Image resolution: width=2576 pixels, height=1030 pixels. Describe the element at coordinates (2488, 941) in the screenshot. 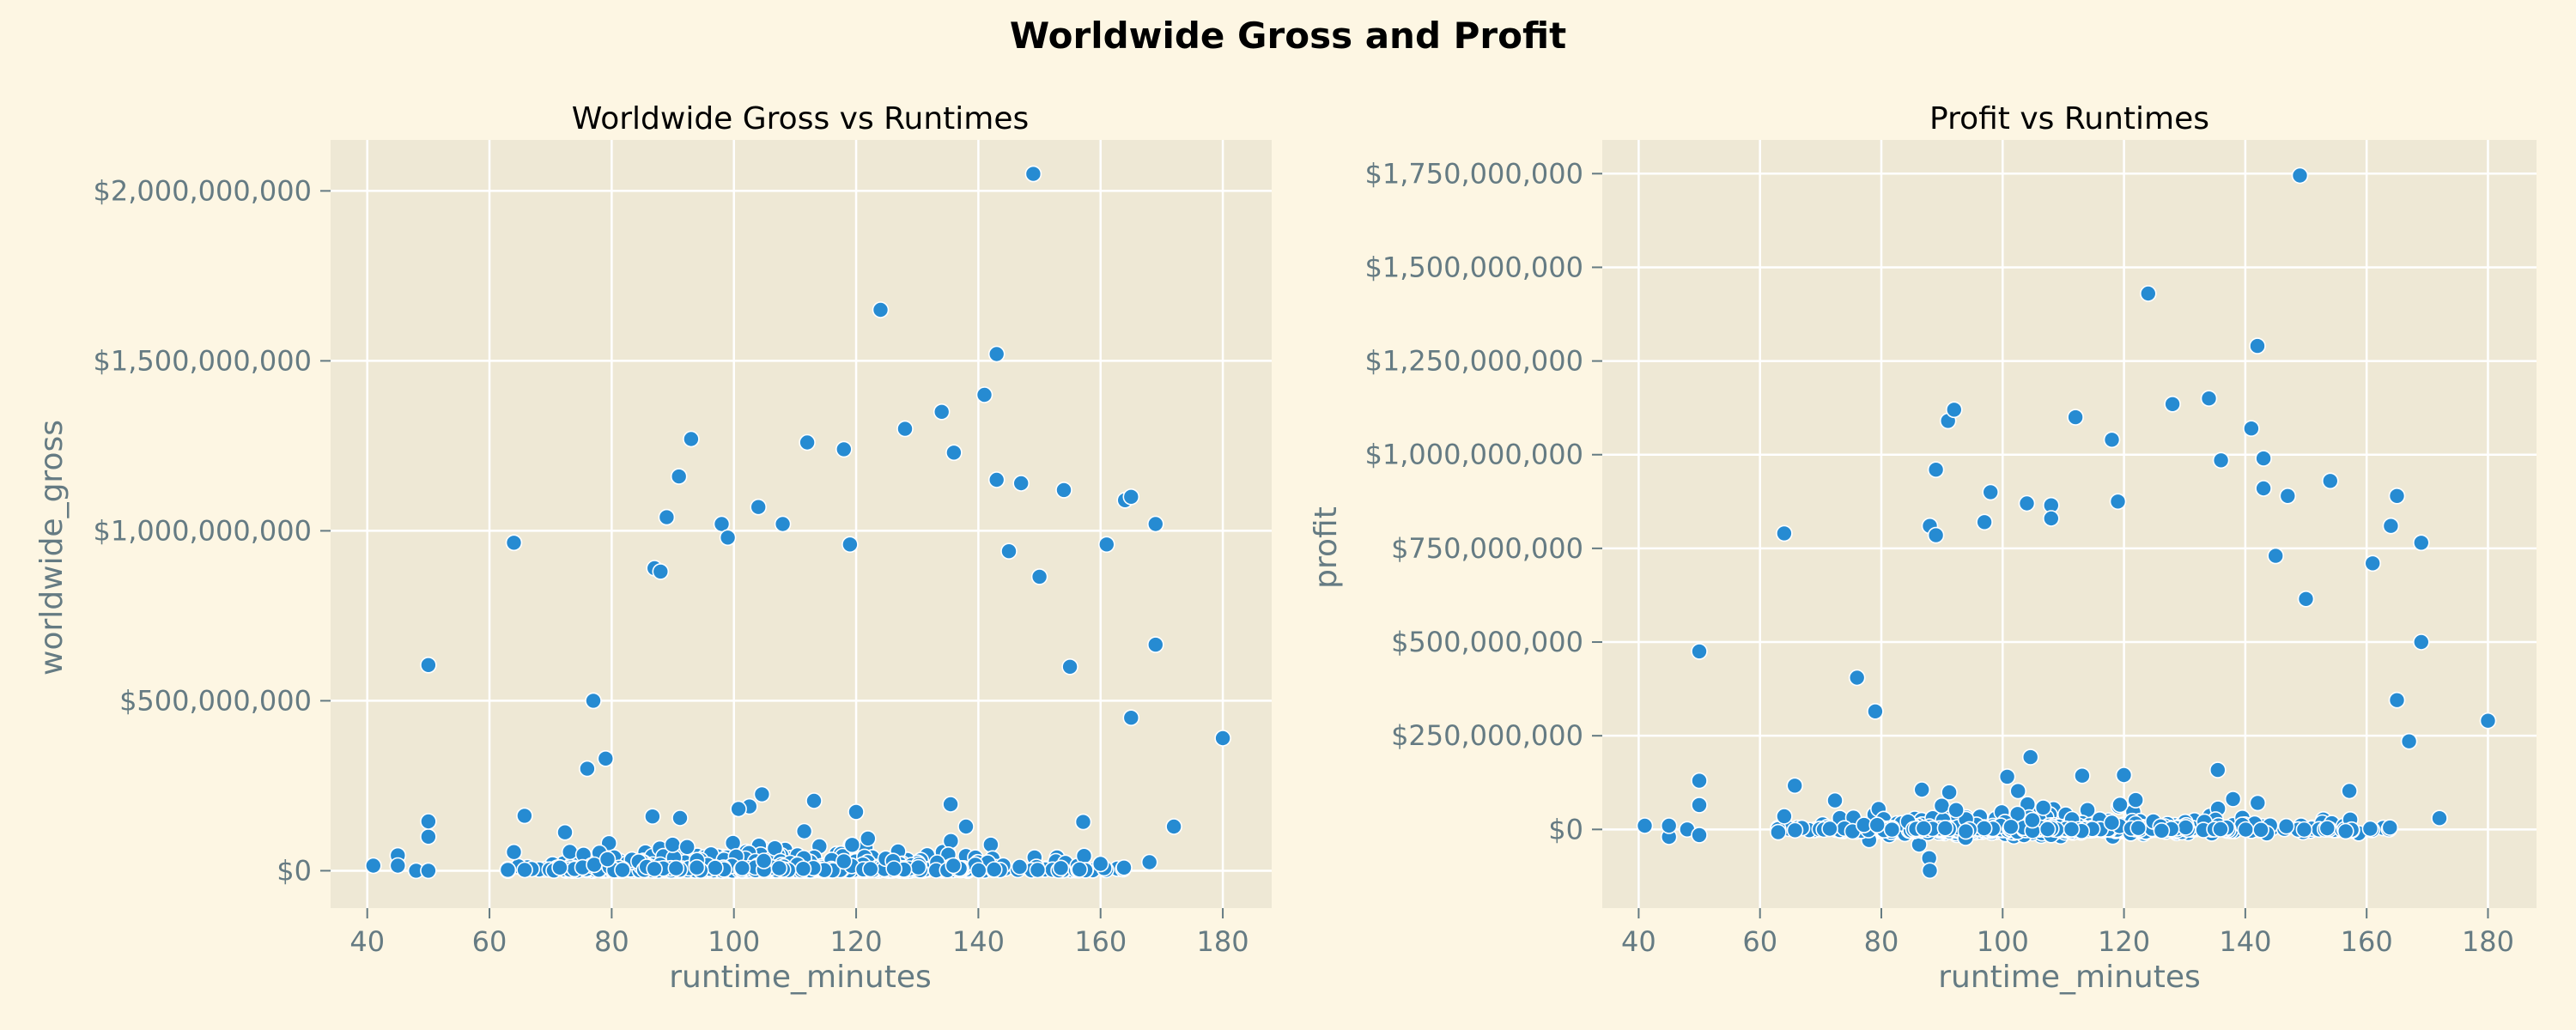

I see `x-tick-label: 180` at that location.